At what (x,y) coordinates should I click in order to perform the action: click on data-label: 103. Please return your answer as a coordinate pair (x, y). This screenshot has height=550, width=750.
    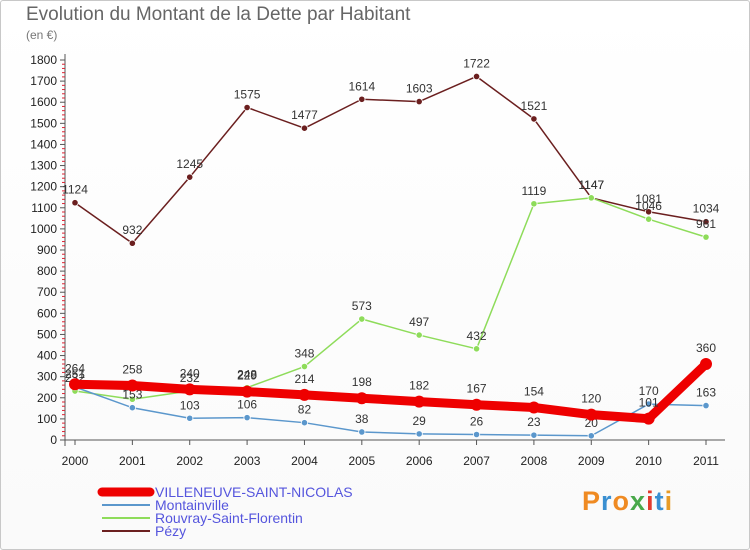
    Looking at the image, I should click on (190, 405).